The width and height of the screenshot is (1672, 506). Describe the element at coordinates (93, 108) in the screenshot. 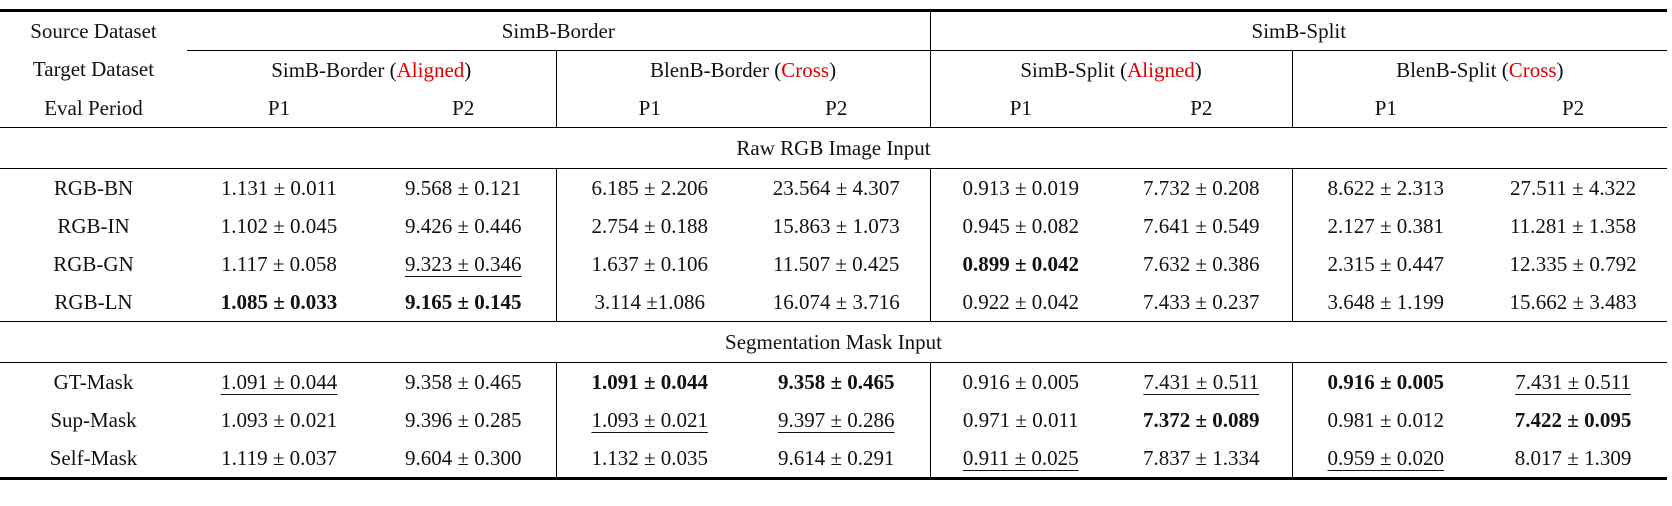

I see `eval-period-label: Eval Period` at that location.